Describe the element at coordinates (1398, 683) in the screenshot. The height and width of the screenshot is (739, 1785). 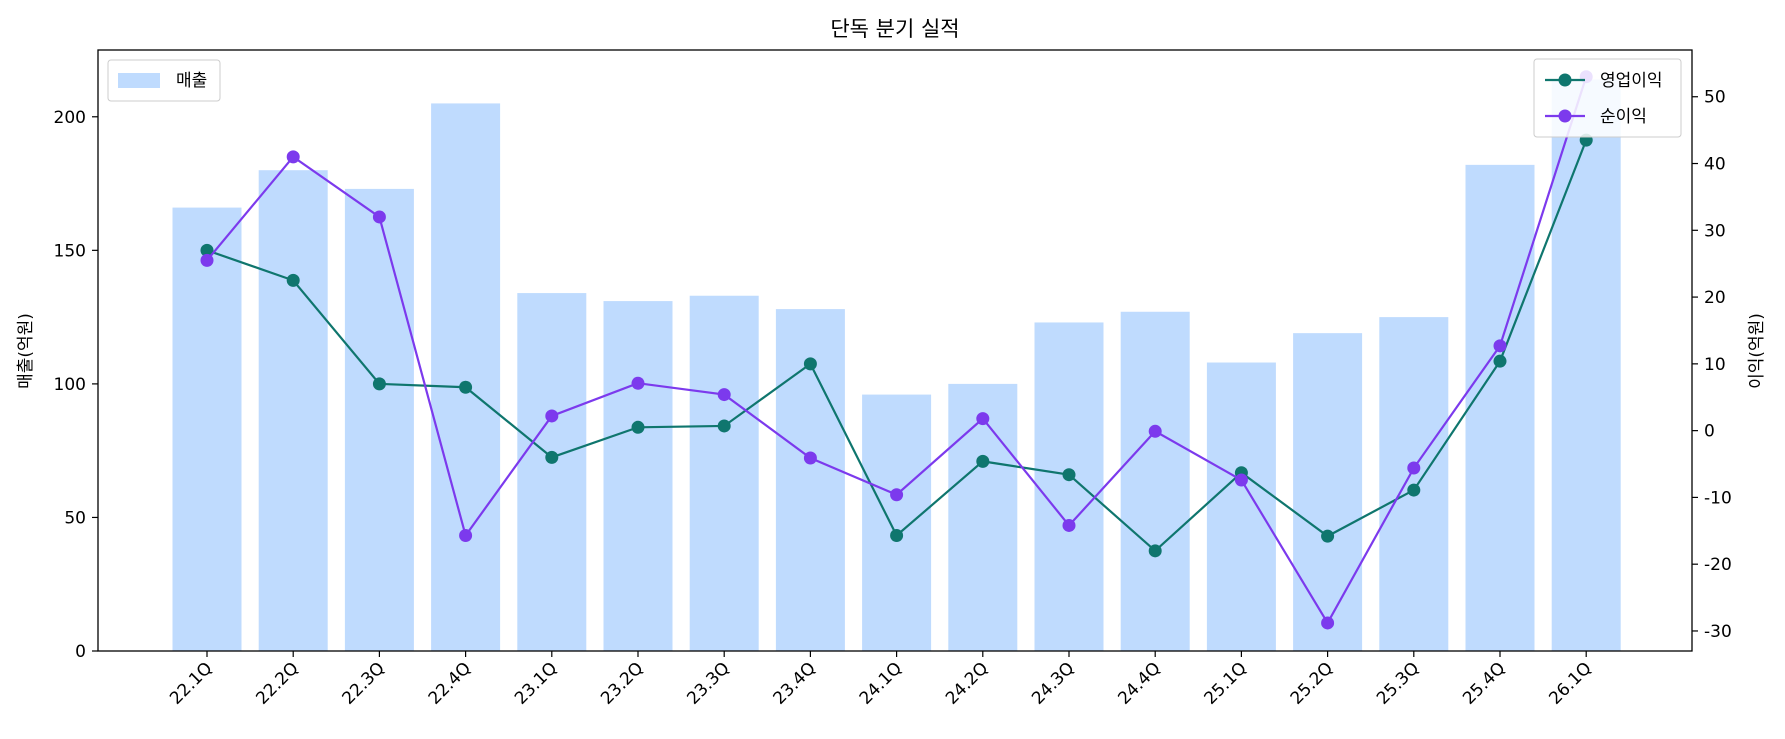
I see `x-tick-label: 25.3Q` at that location.